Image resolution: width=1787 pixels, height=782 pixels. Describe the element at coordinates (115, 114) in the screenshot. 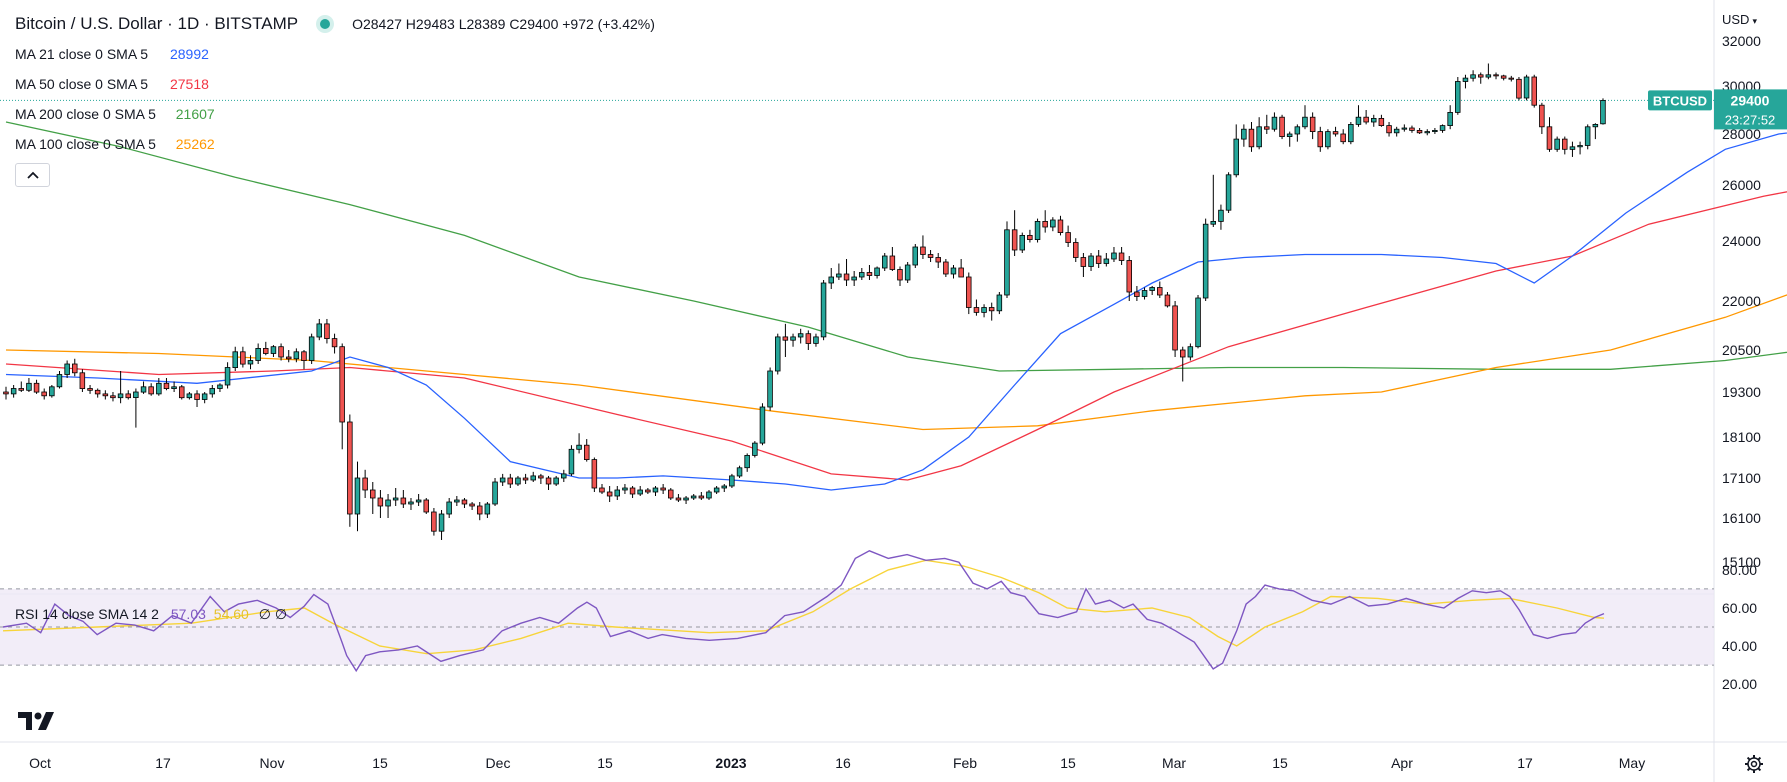

I see `indicator-ma200: MA 200 close 0 SMA 5 21607` at that location.